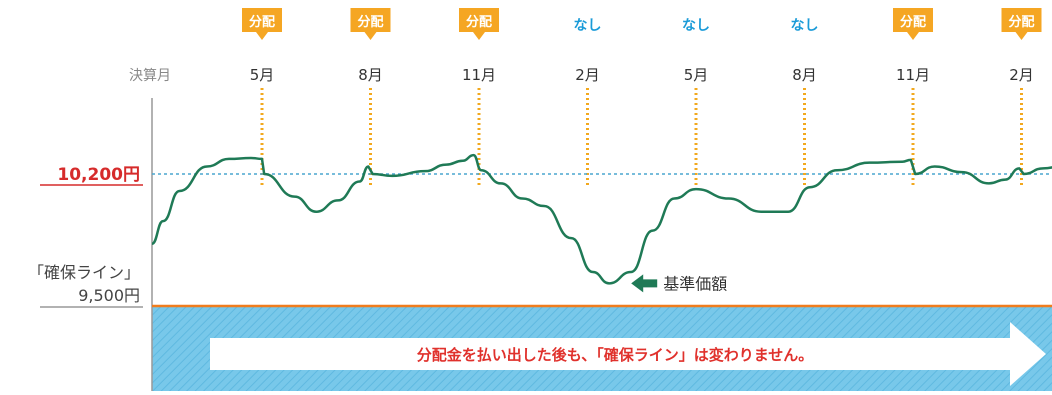  Describe the element at coordinates (615, 355) in the screenshot. I see `banner-text: 分配金を払い出した後も、「確保ライン」は変わりません。` at that location.